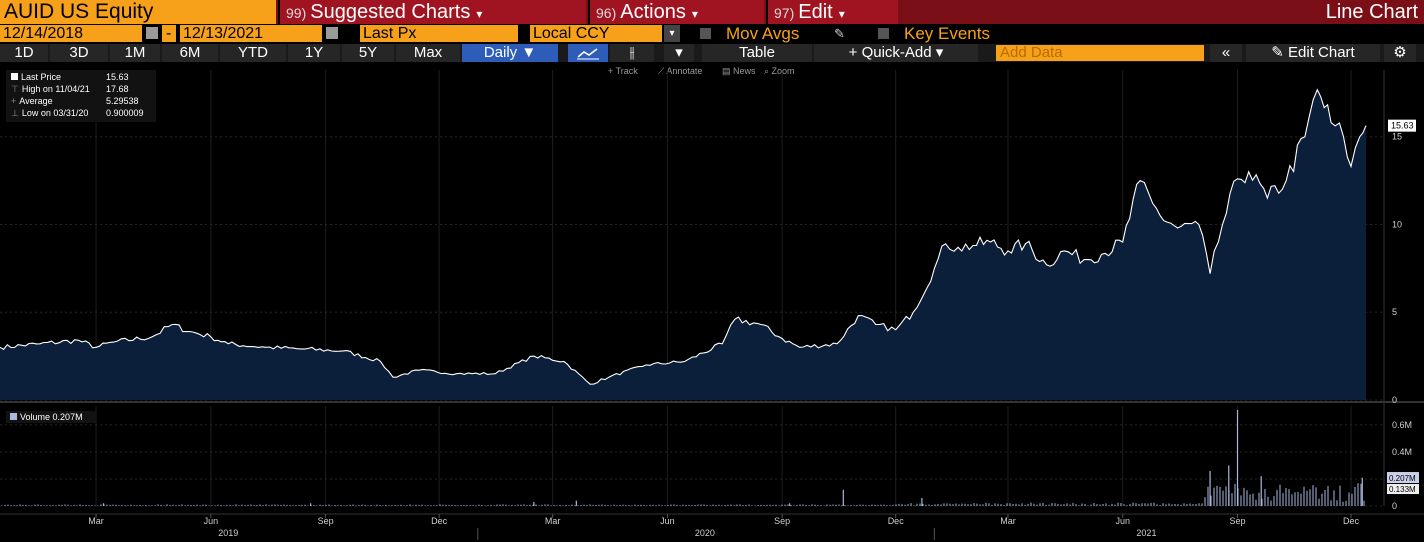 This screenshot has width=1424, height=542. What do you see at coordinates (1394, 506) in the screenshot?
I see `volume-tick-label: 0` at bounding box center [1394, 506].